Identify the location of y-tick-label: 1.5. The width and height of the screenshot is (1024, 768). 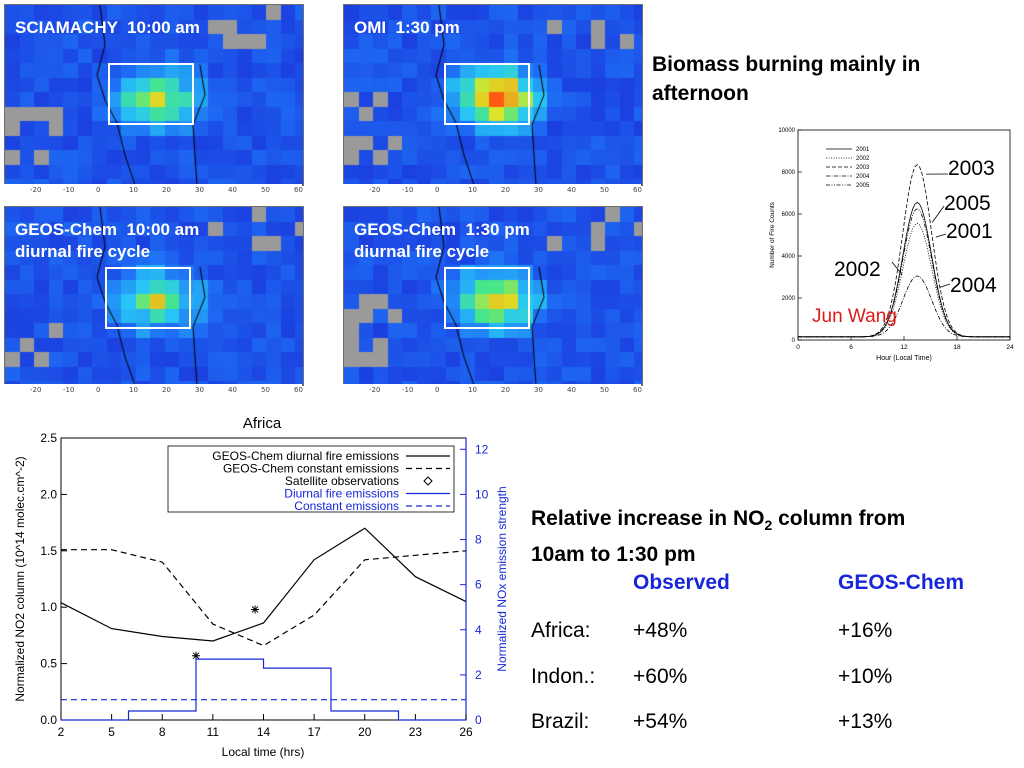
(48, 551).